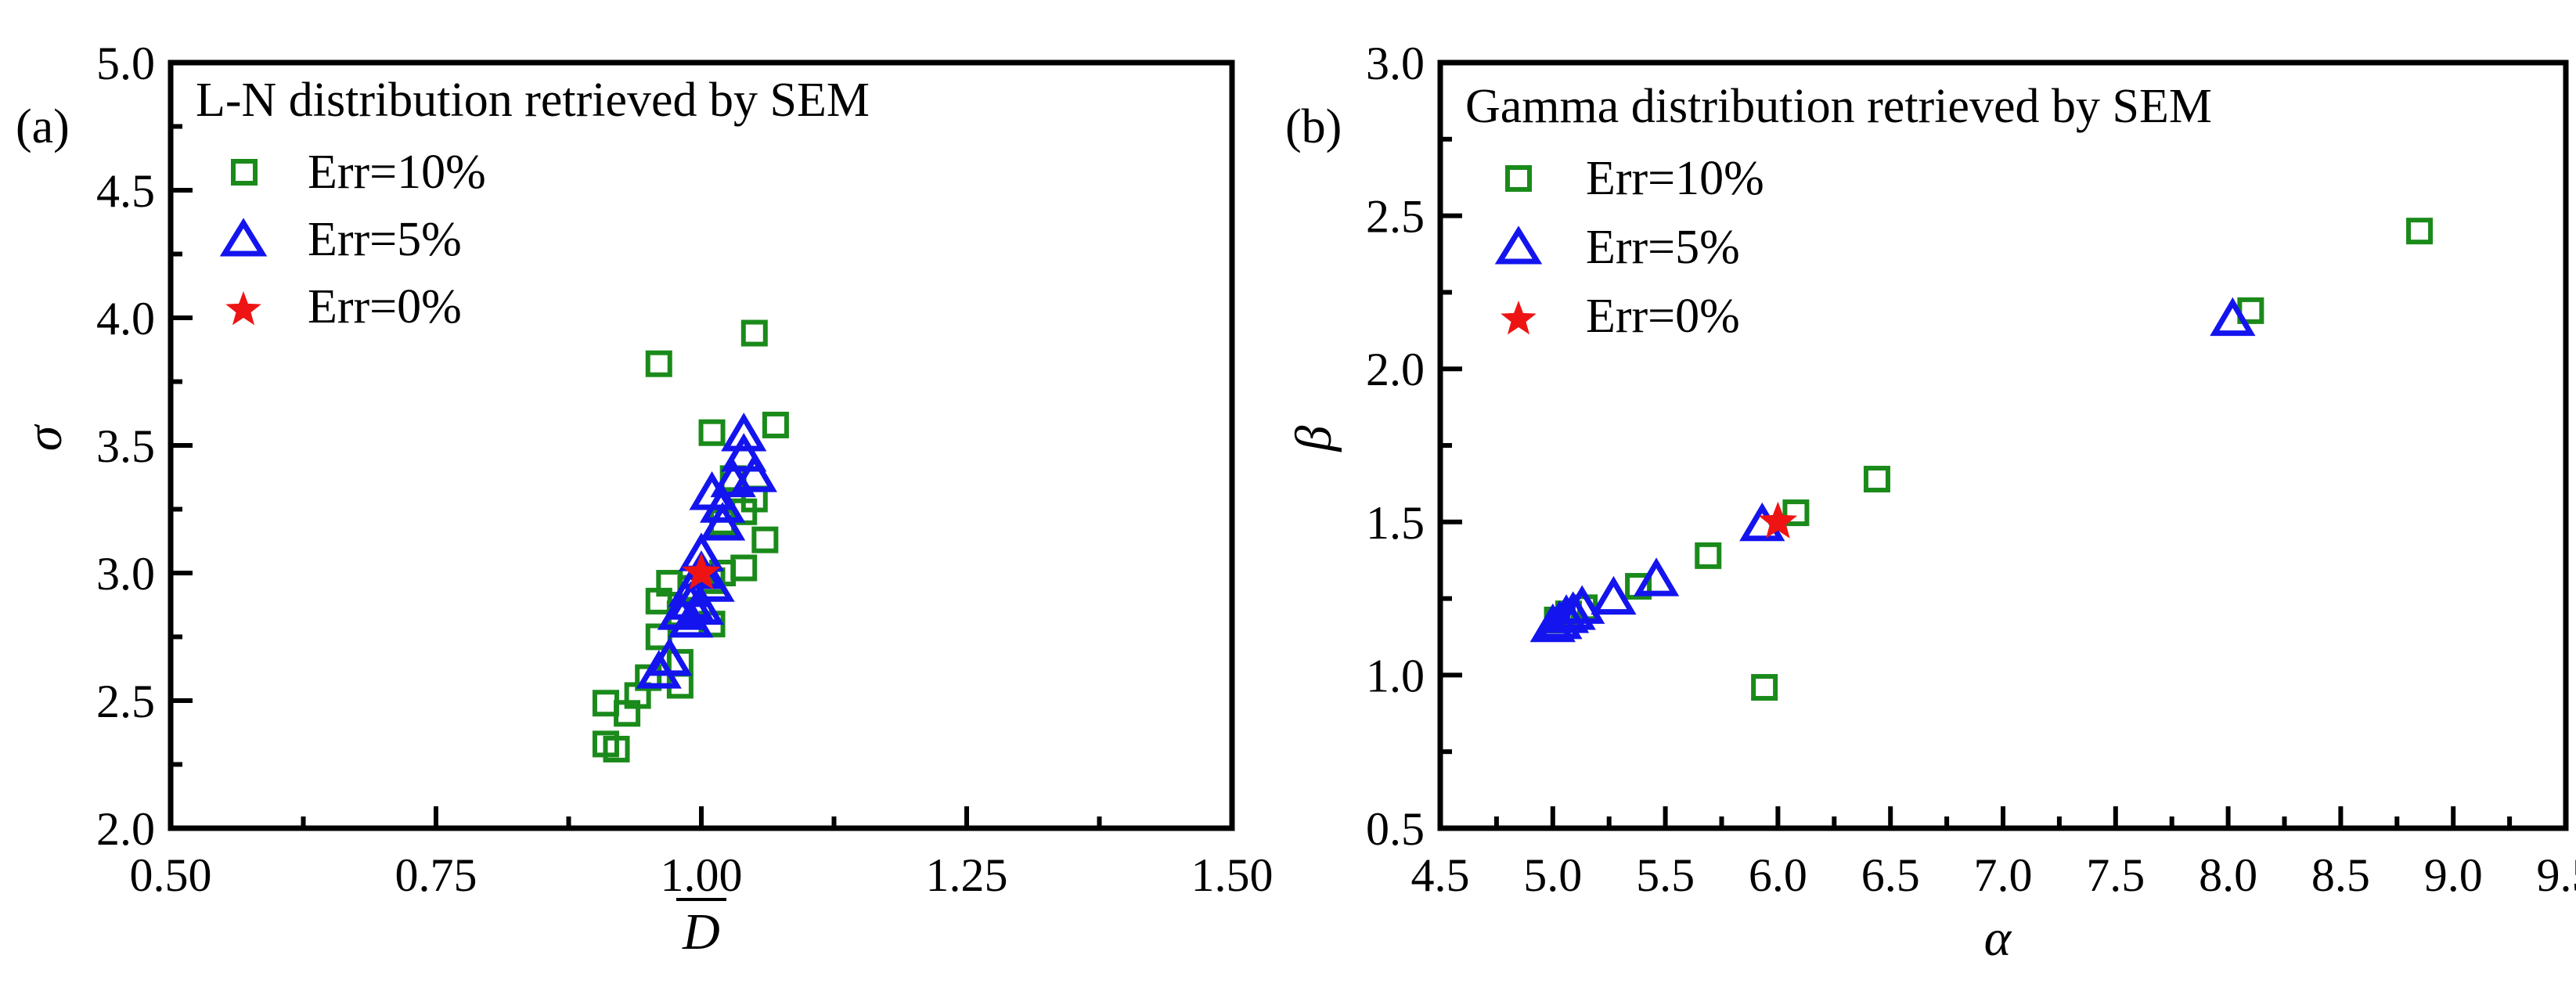 This screenshot has width=2576, height=984. I want to click on y-tick-label: 1.5, so click(1395, 523).